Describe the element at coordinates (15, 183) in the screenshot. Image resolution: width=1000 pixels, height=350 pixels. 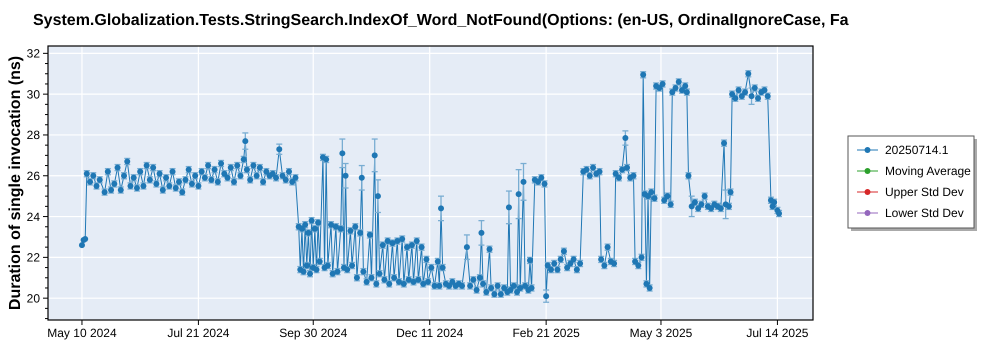
I see `y-axis-title: Duration of single invocation (ns)` at that location.